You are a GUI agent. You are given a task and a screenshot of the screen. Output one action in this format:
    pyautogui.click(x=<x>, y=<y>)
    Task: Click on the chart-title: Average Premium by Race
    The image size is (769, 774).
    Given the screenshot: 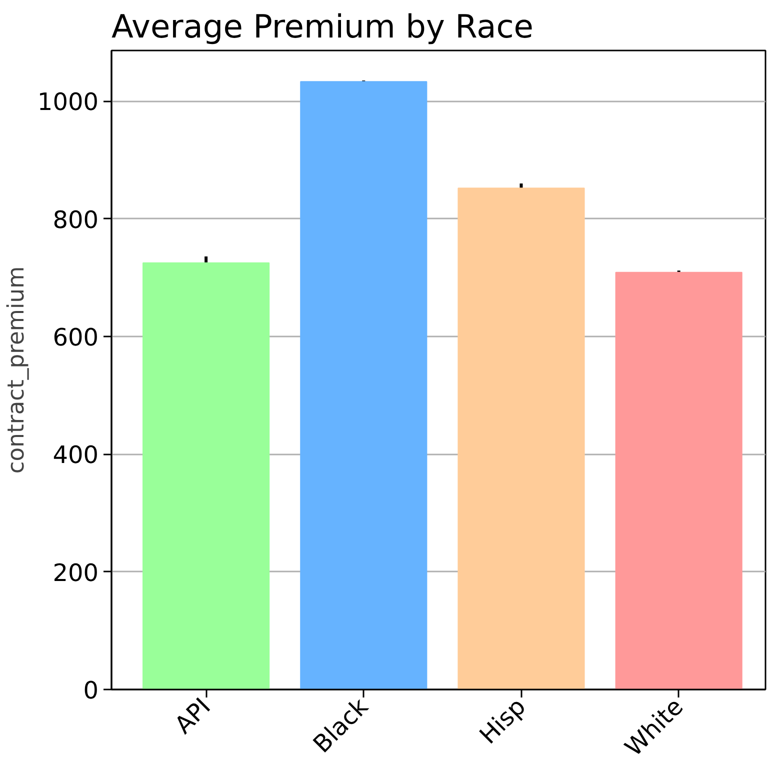 What is the action you would take?
    pyautogui.click(x=323, y=27)
    